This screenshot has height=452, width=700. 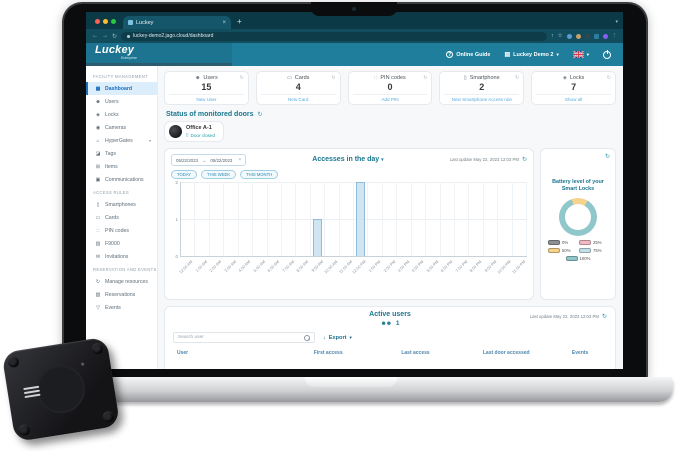 What do you see at coordinates (418, 269) in the screenshot?
I see `x-tick-wrap: 4:00 PM` at bounding box center [418, 269].